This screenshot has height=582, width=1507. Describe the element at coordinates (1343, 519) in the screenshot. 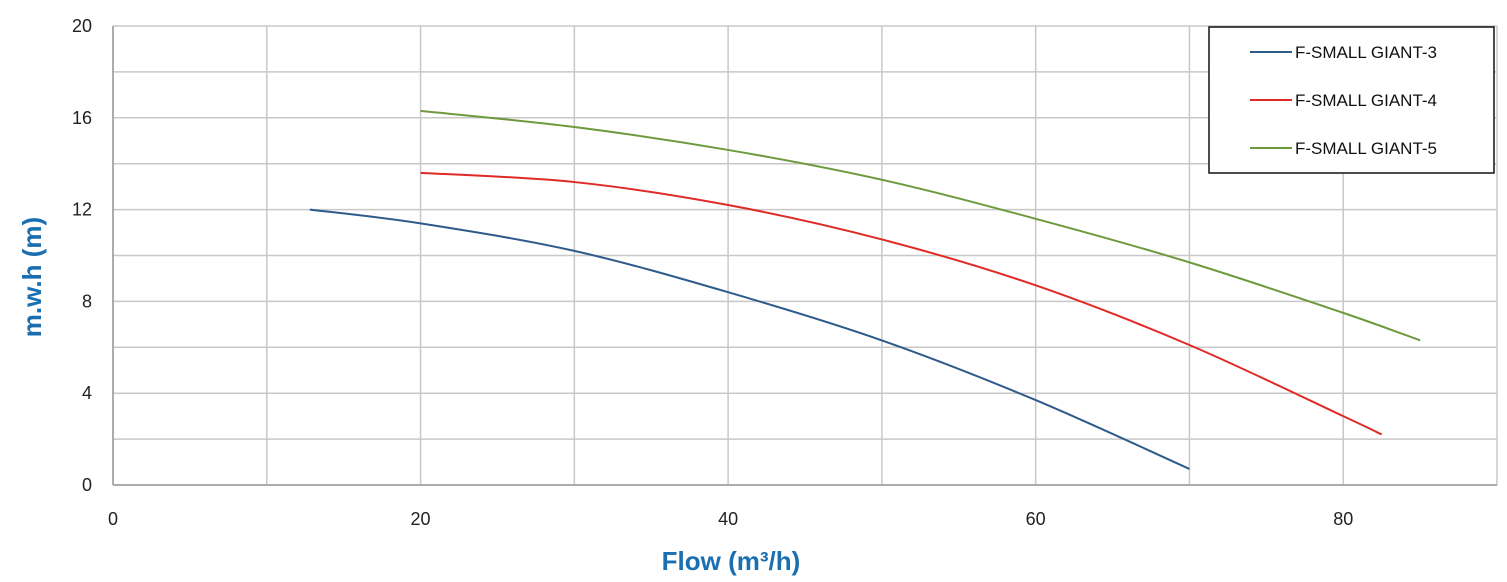

I see `x-tick-label: 80` at that location.